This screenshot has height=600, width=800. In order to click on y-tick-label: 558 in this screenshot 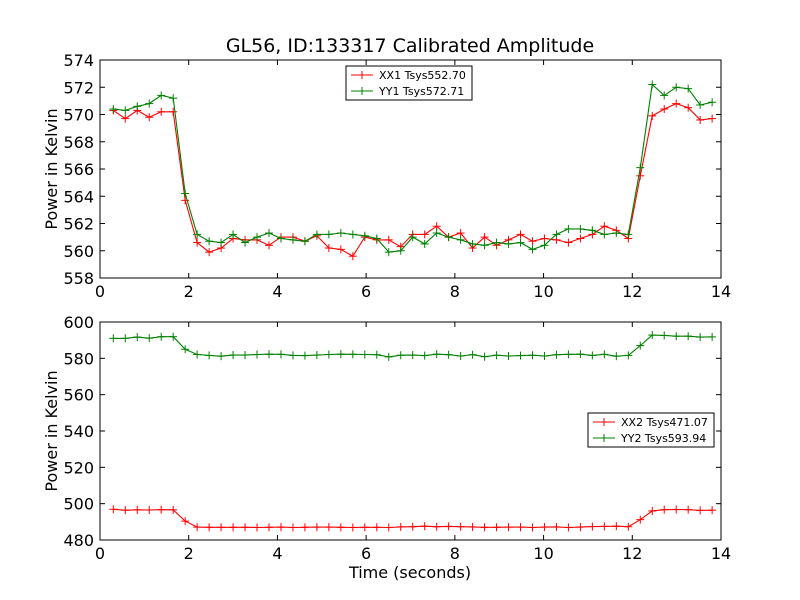, I will do `click(78, 278)`.